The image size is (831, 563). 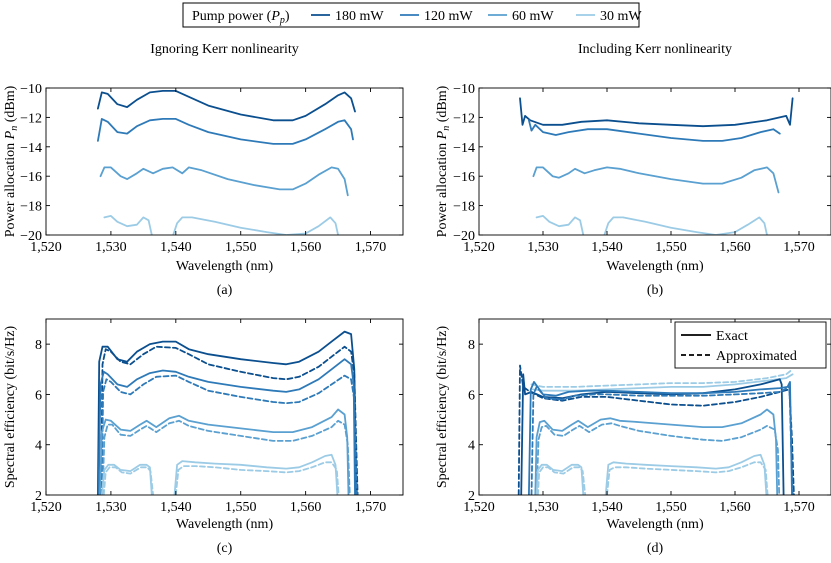 I want to click on series-line-180-mw-exact, so click(x=652, y=434).